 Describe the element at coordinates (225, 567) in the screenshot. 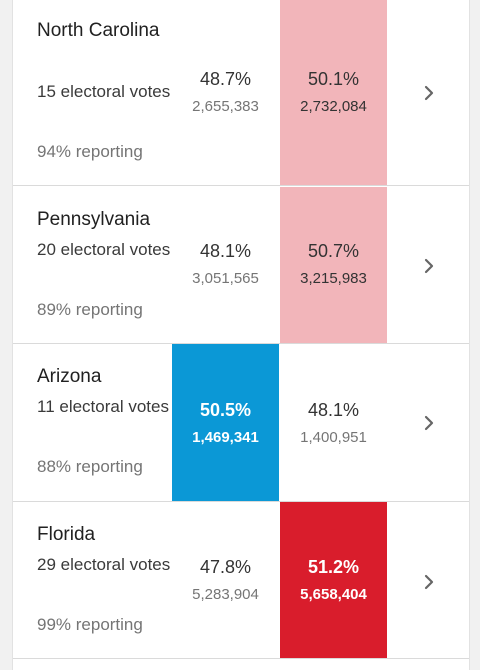

I see `dem-percent: 47.8%` at that location.